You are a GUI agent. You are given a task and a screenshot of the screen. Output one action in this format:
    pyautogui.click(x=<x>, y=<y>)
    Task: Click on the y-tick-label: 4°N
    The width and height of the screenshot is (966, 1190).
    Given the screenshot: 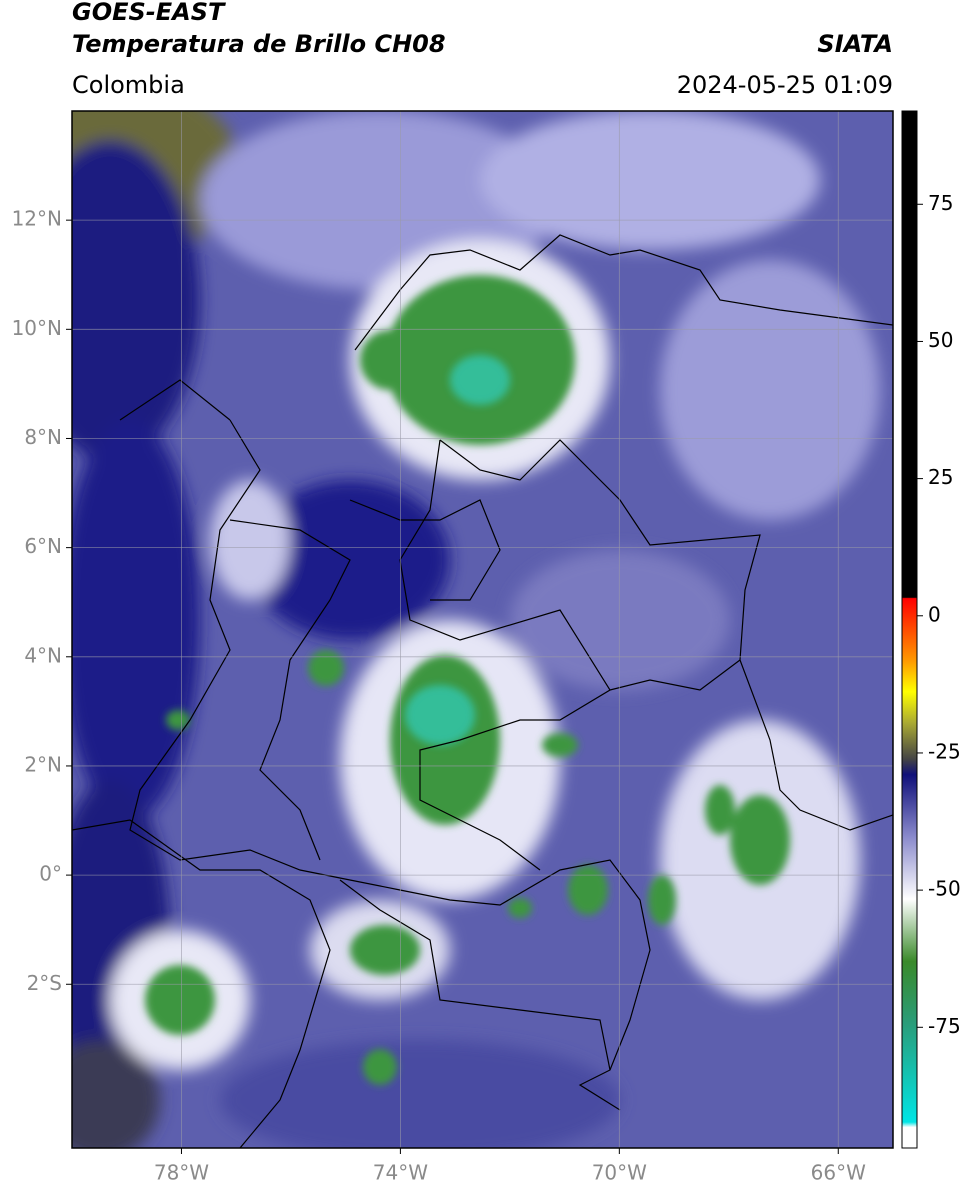 What is the action you would take?
    pyautogui.click(x=43, y=655)
    